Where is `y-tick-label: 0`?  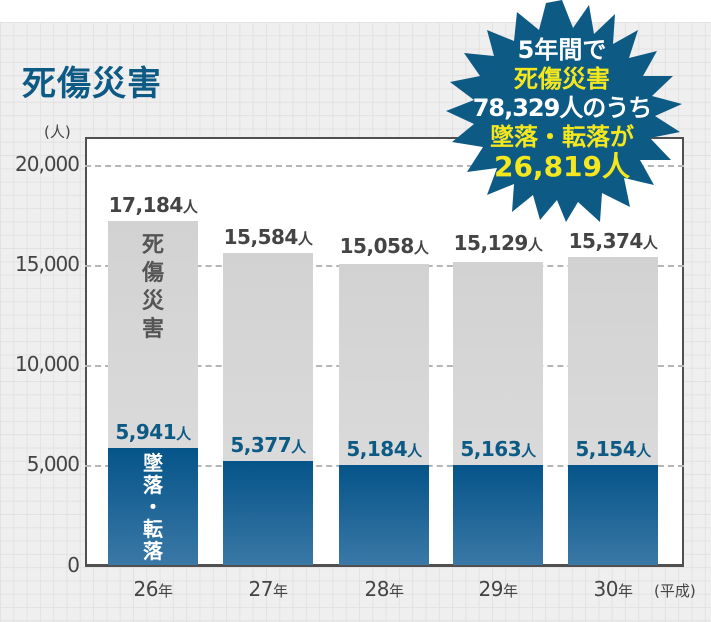
y-tick-label: 0 is located at coordinates (73, 565).